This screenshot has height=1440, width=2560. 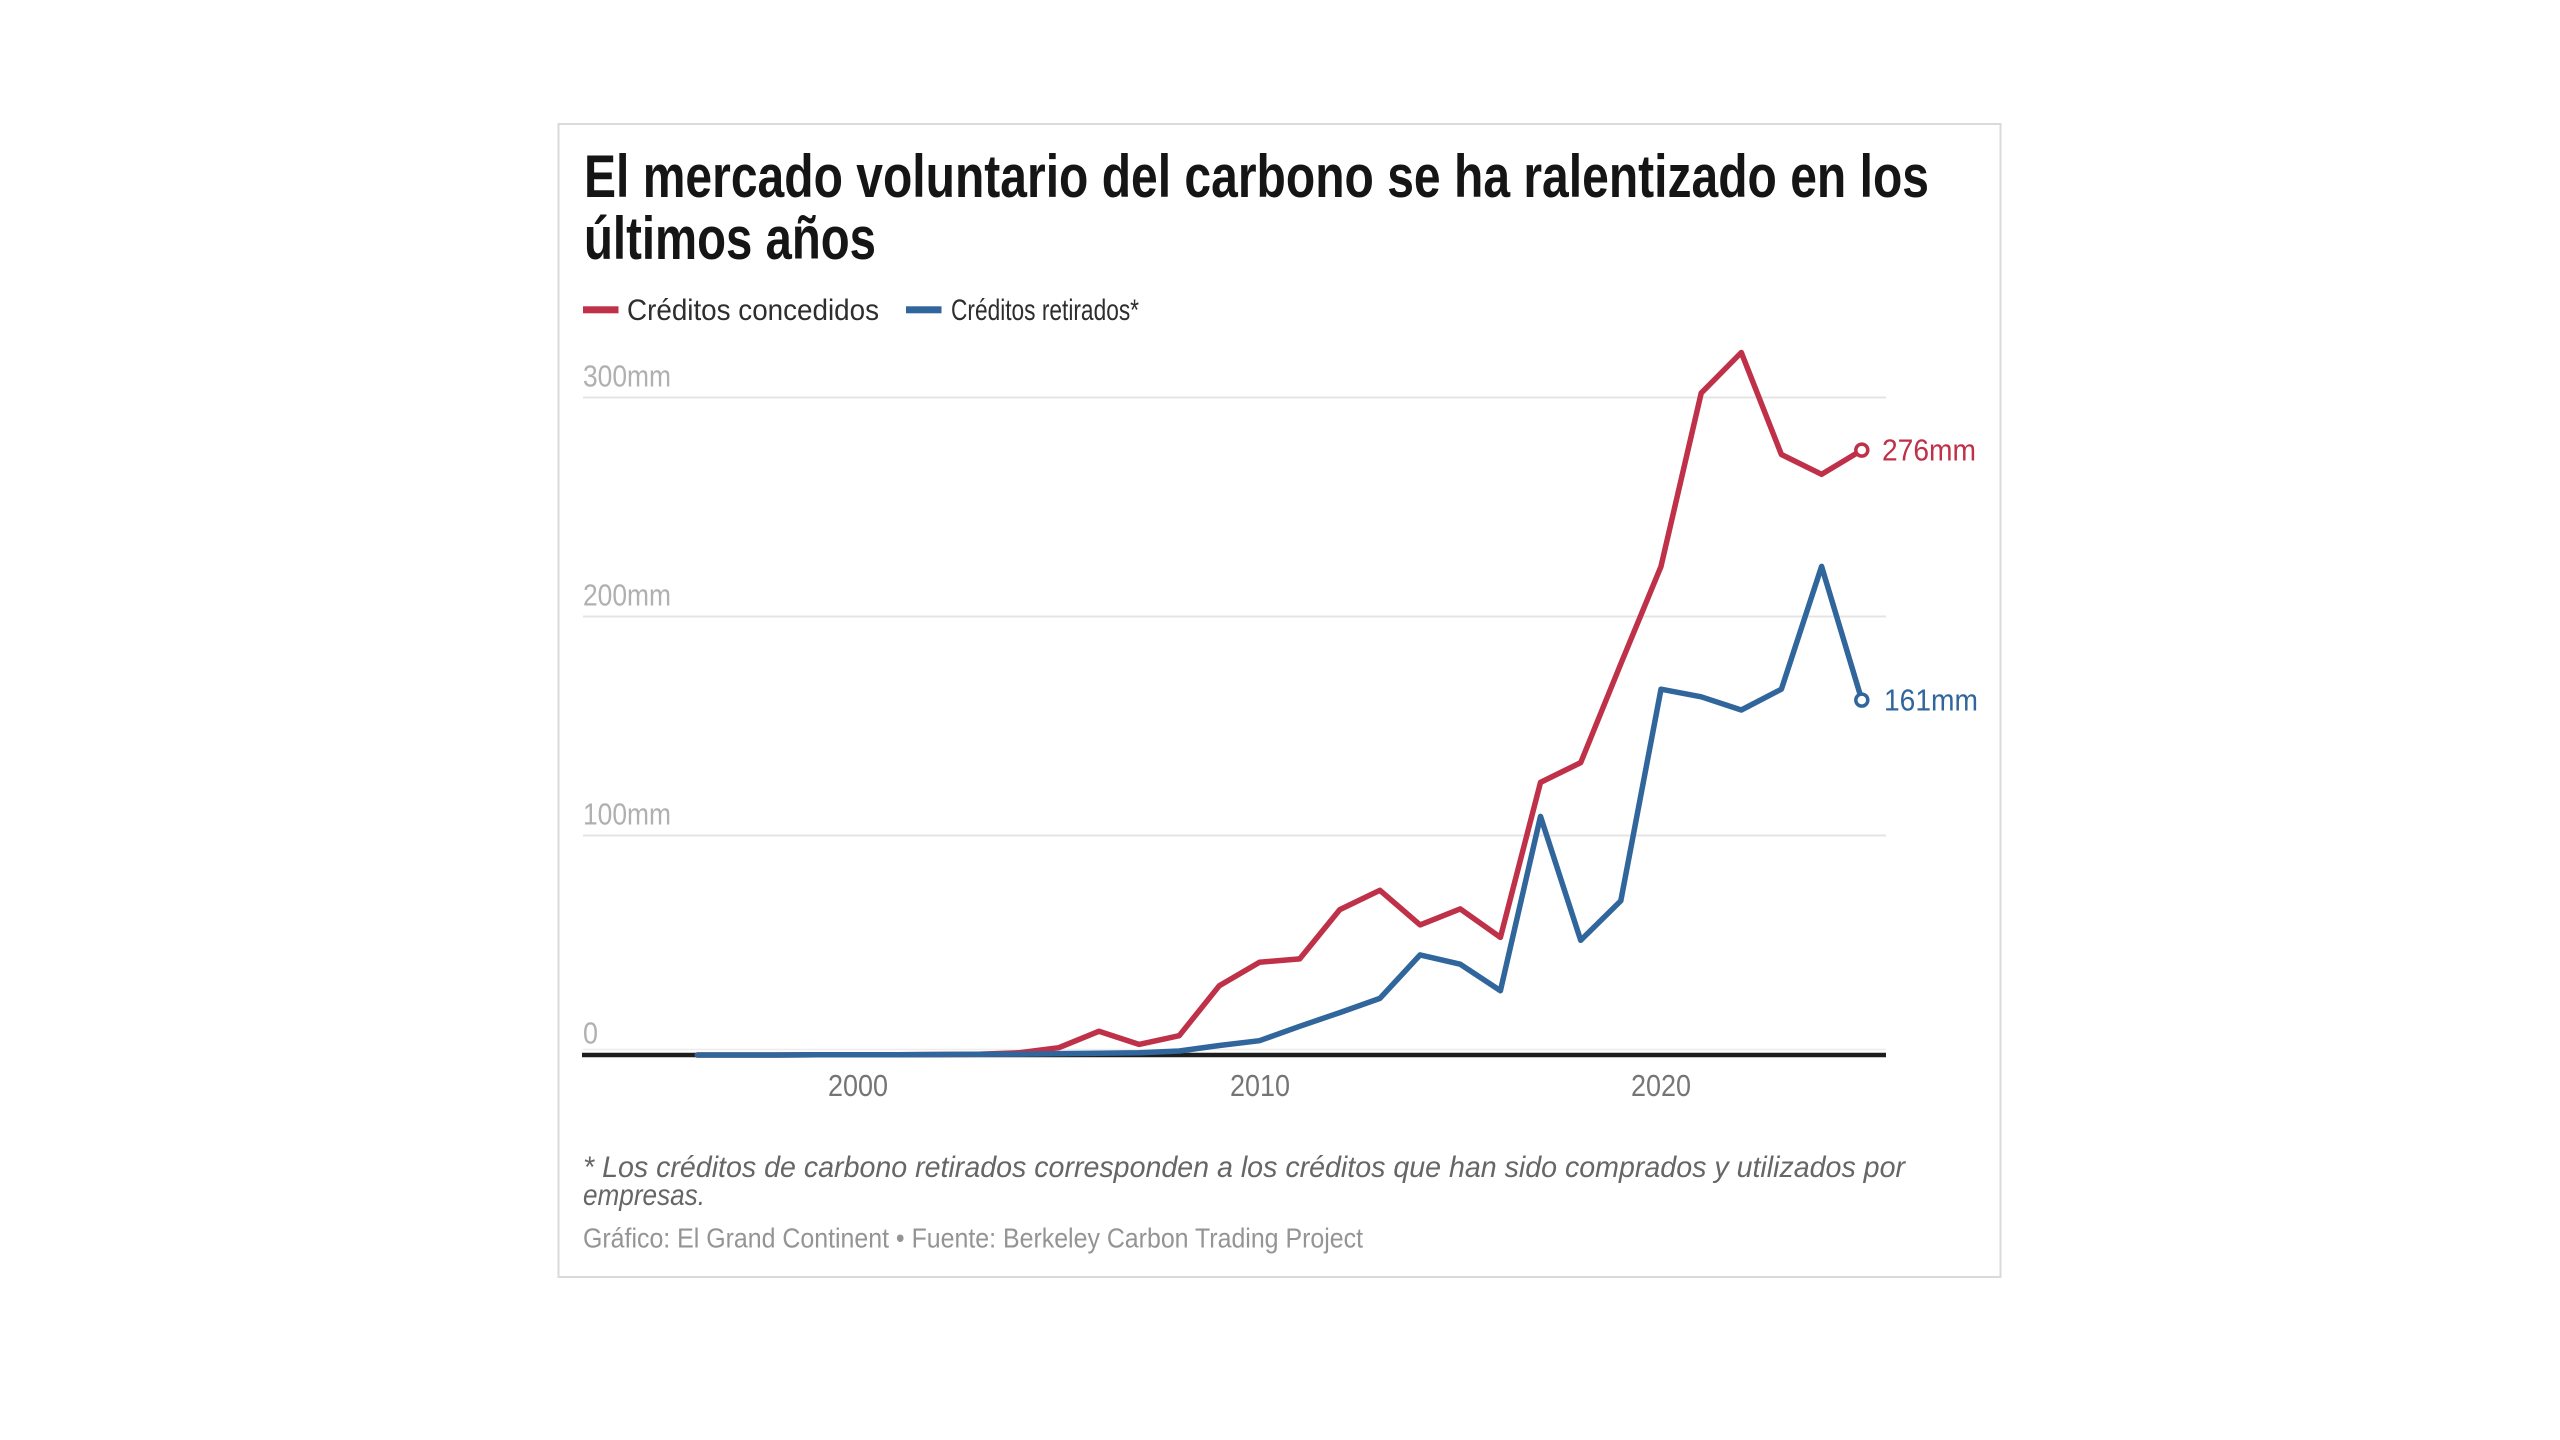 What do you see at coordinates (1929, 450) in the screenshot?
I see `svg-text: 276mm` at bounding box center [1929, 450].